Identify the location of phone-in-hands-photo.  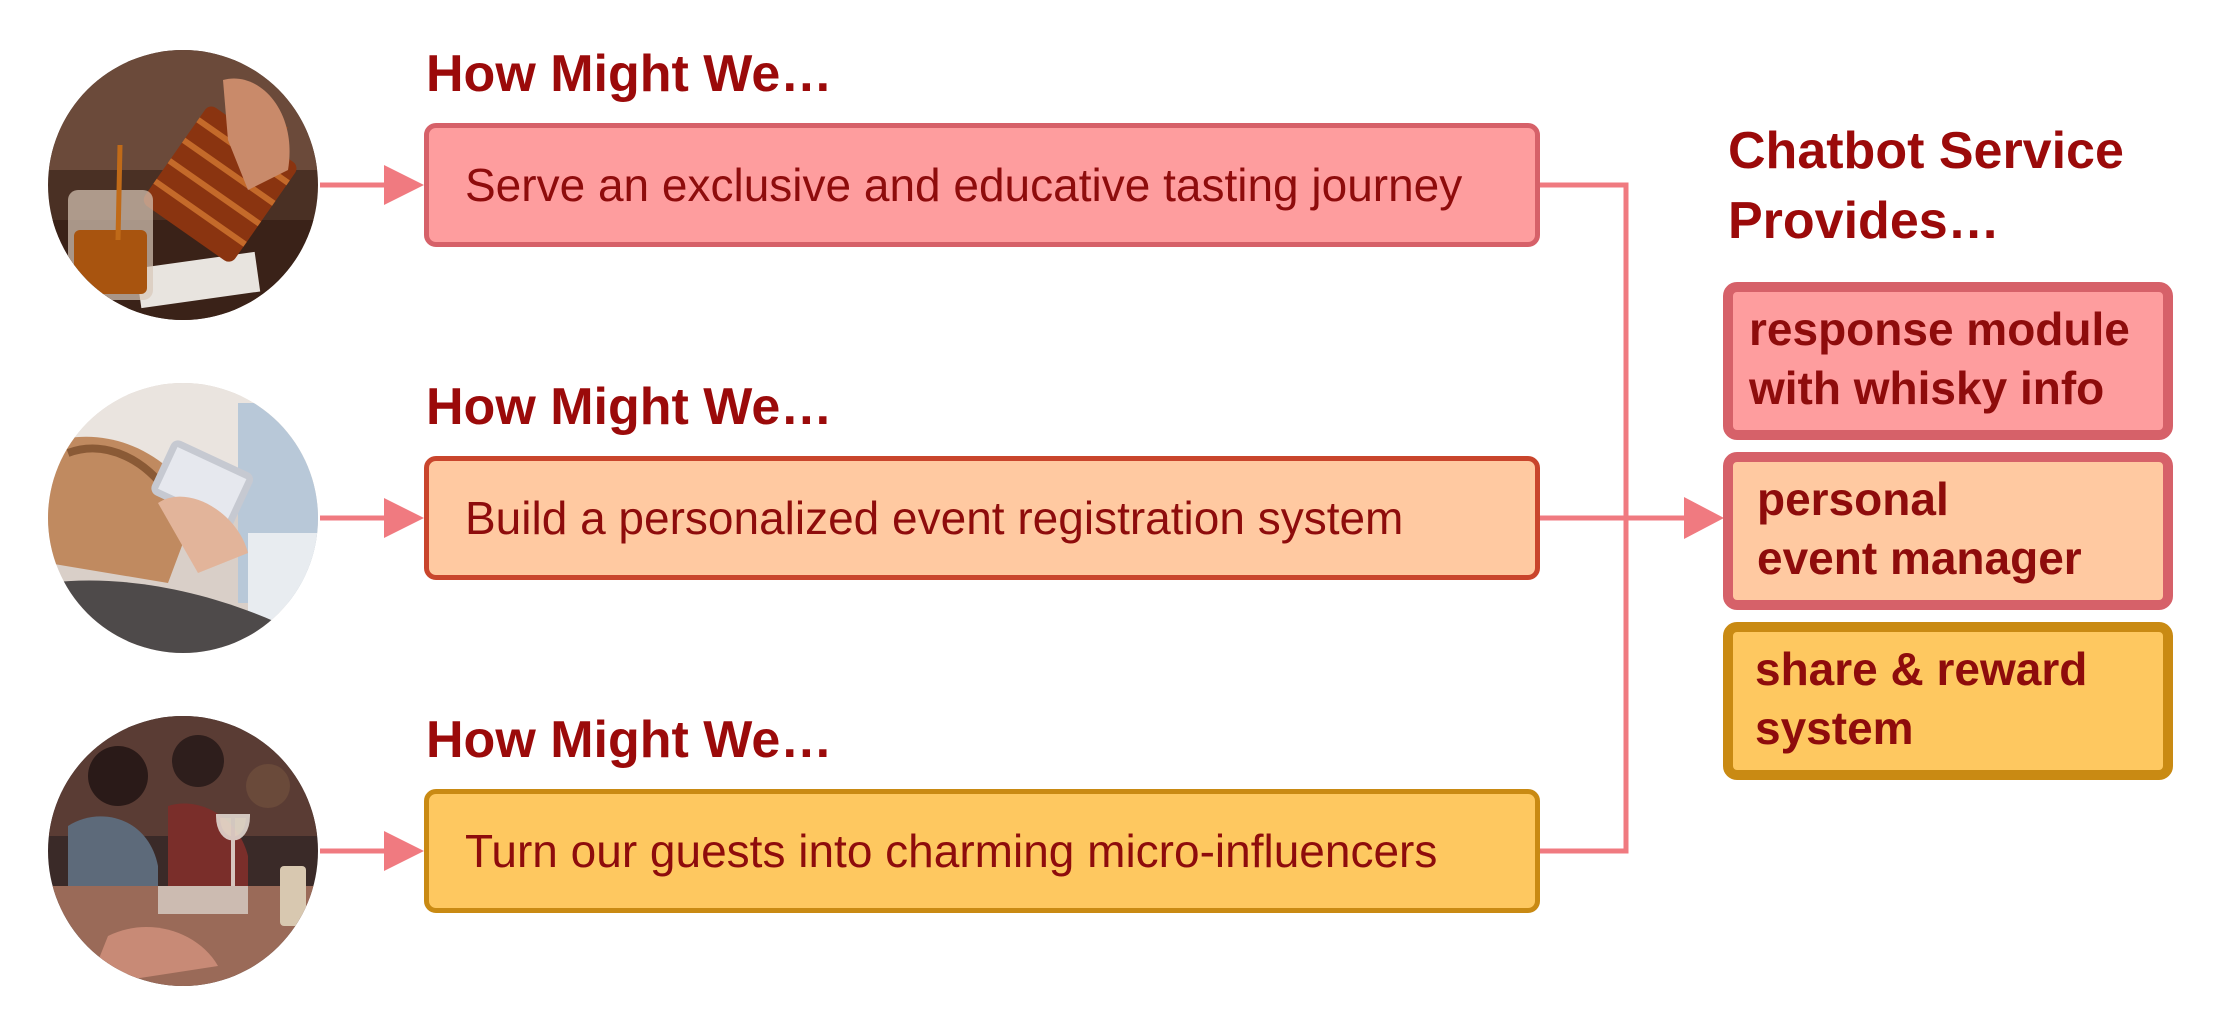
(183, 518).